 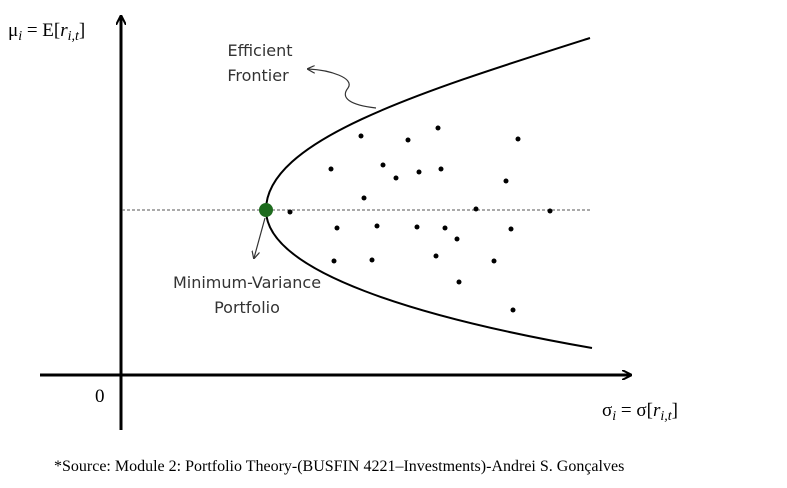 I want to click on min-variance-label: Portfolio, so click(x=247, y=307).